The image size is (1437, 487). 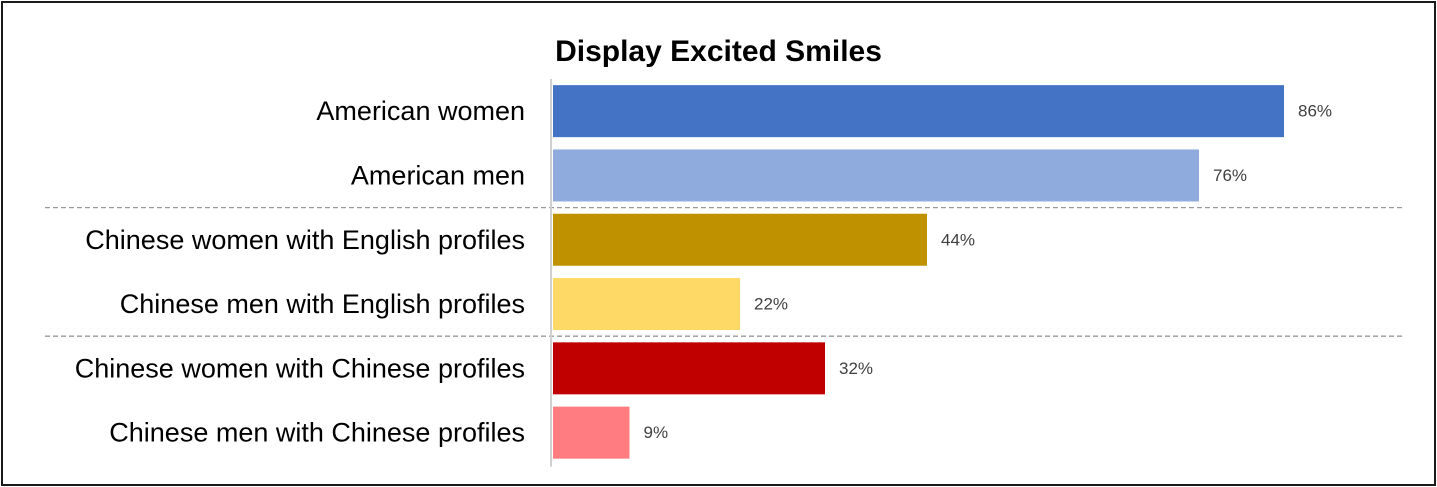 What do you see at coordinates (438, 175) in the screenshot?
I see `category-label-2: American men` at bounding box center [438, 175].